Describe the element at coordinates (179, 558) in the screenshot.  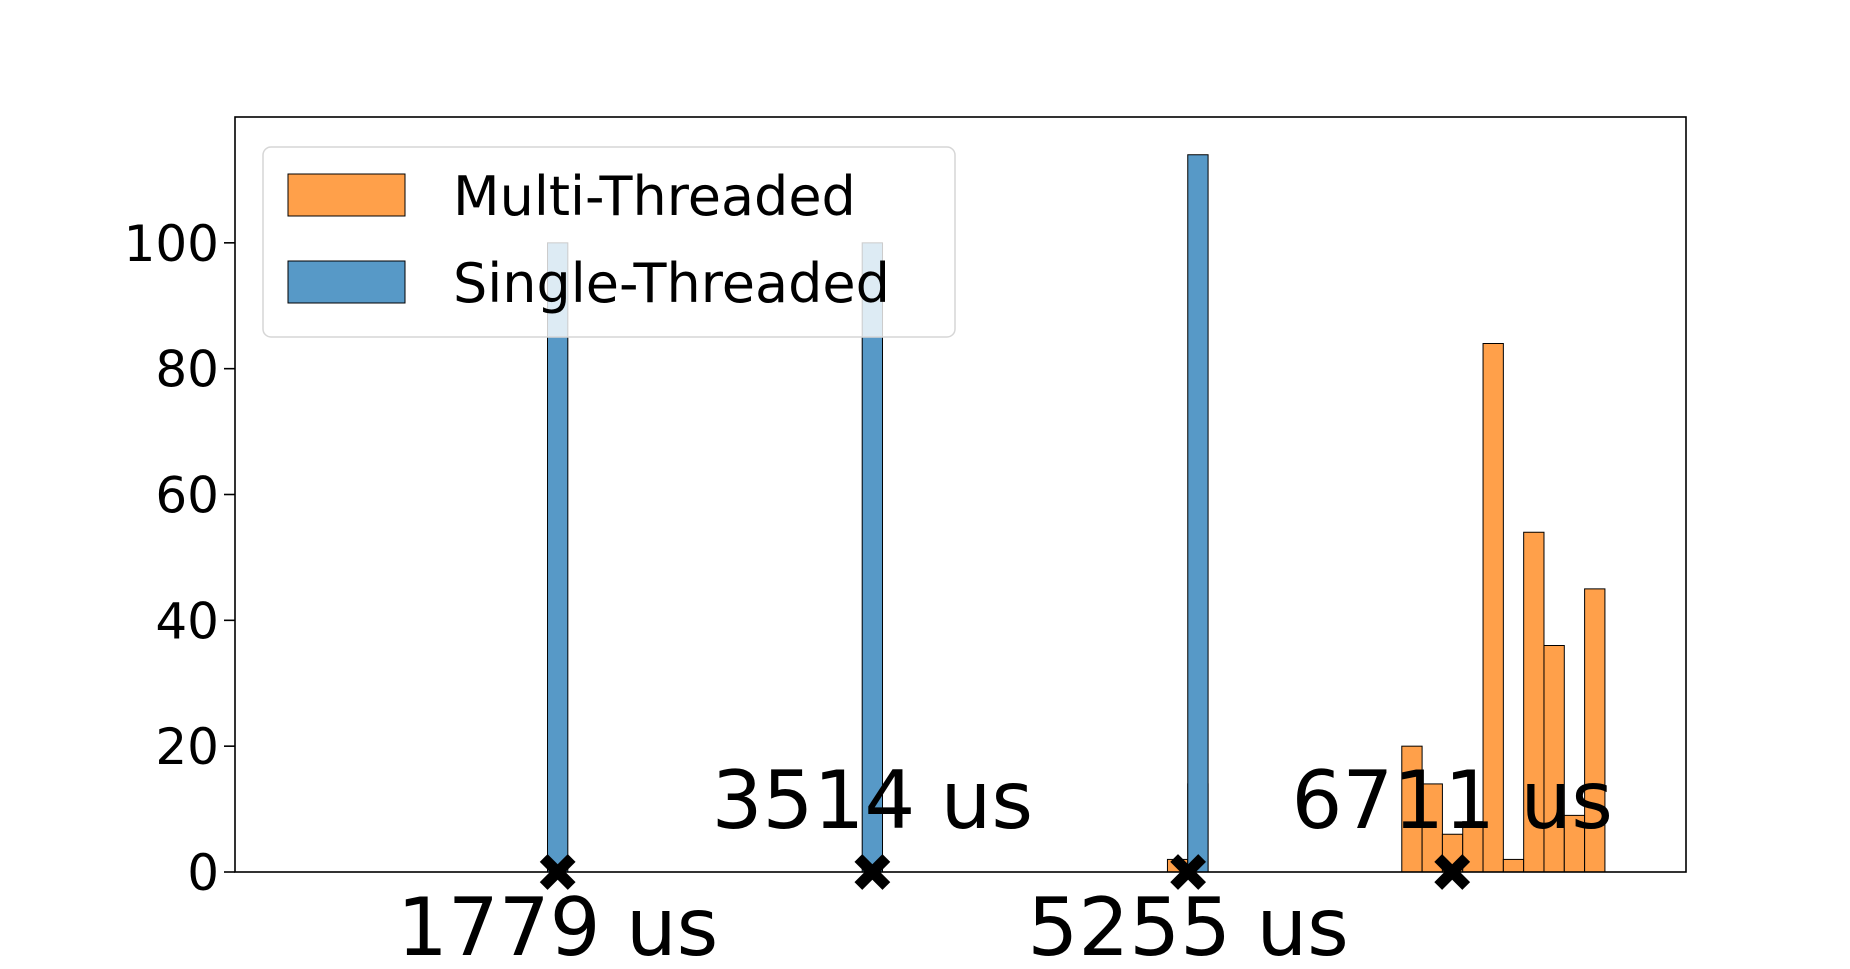
I see `y-axis: 0 20 40 60 80 100` at that location.